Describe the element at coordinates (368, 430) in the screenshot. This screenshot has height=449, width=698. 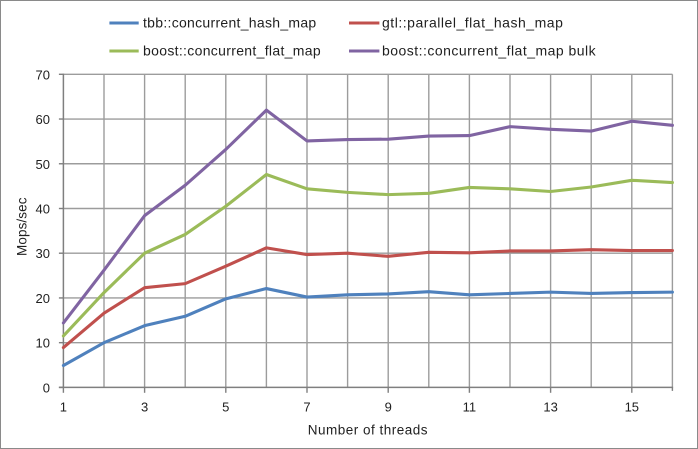
I see `svg-text: Number of threads` at that location.